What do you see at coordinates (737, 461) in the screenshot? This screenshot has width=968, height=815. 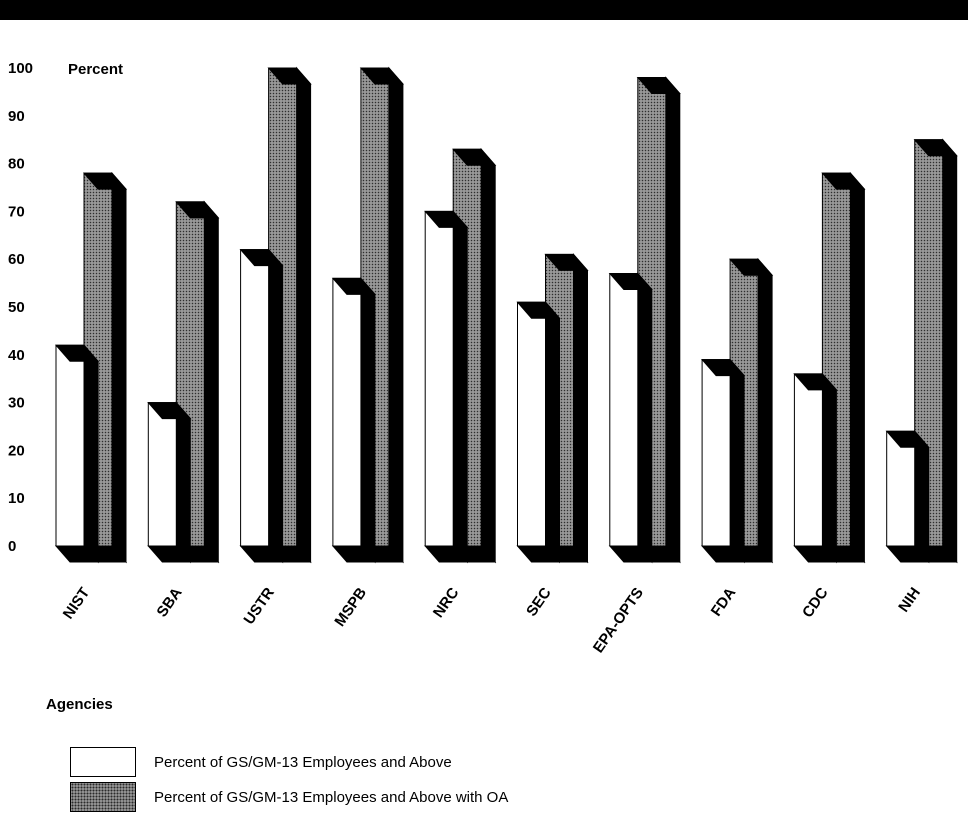 I see `bar-fda-employees-side` at bounding box center [737, 461].